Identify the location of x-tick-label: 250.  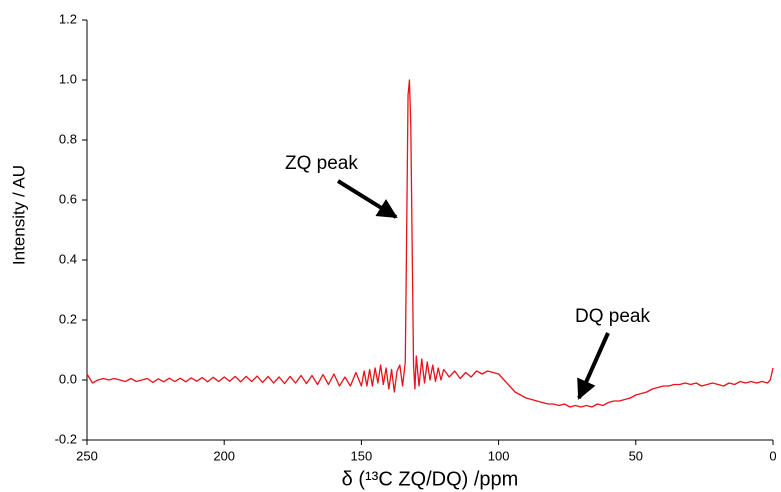
(87, 455).